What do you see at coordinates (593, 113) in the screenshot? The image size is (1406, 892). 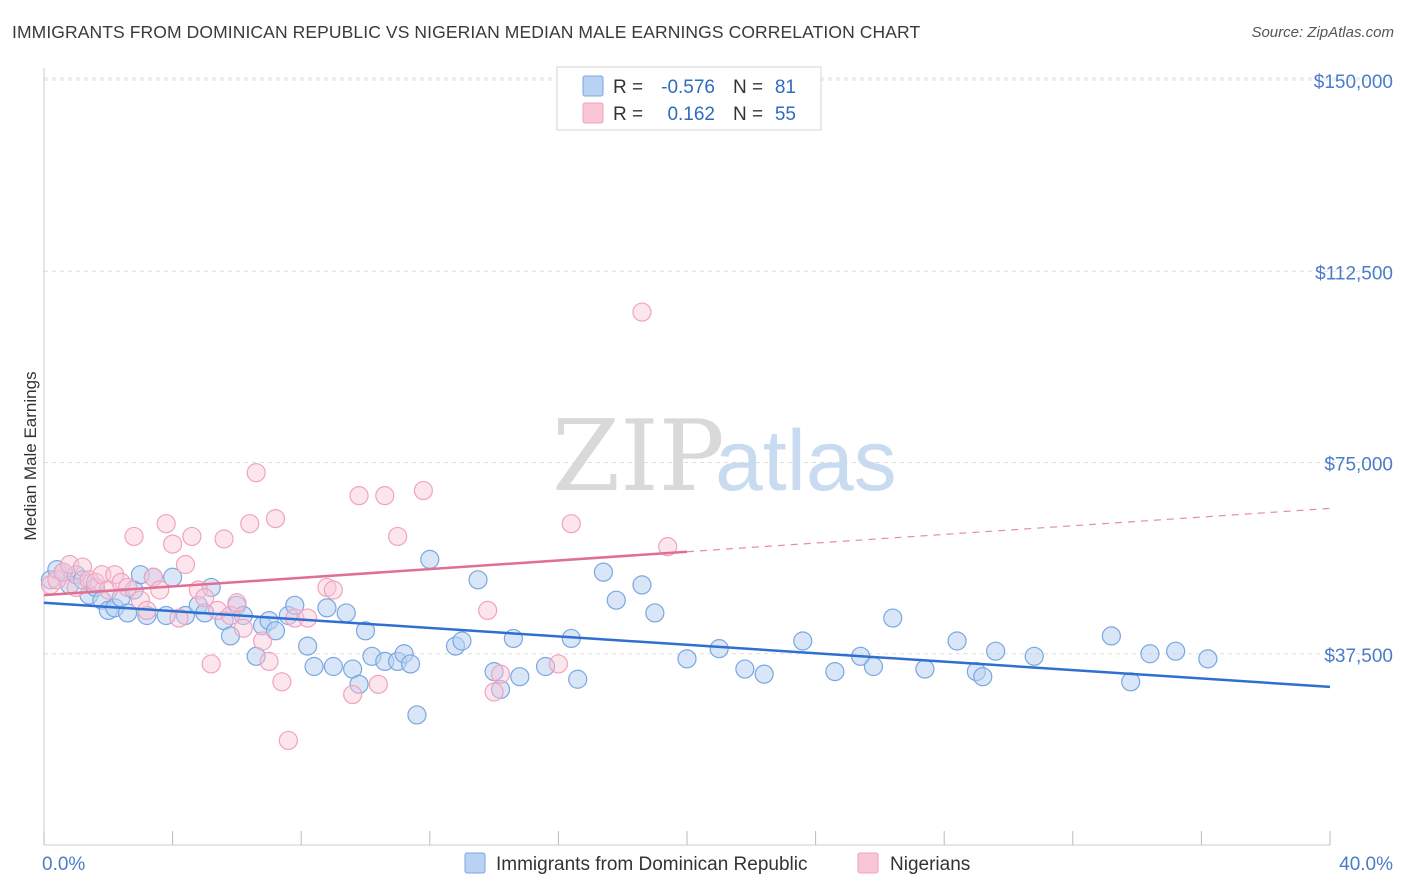 I see `legend-swatch-pink` at bounding box center [593, 113].